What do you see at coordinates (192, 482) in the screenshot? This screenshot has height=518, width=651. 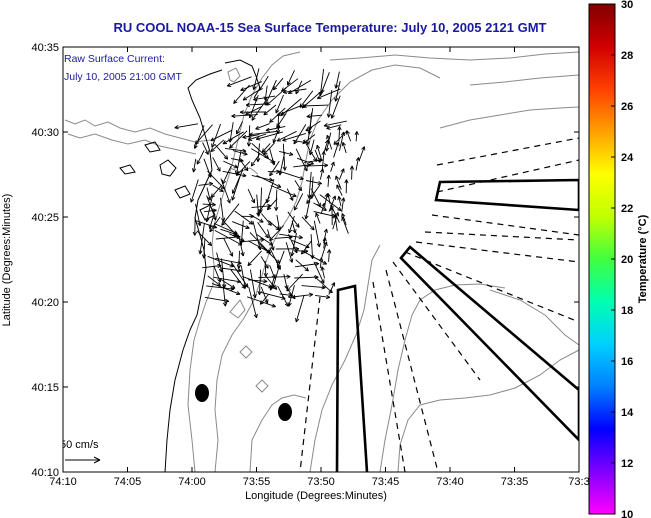 I see `x-tick-label: 74:00` at bounding box center [192, 482].